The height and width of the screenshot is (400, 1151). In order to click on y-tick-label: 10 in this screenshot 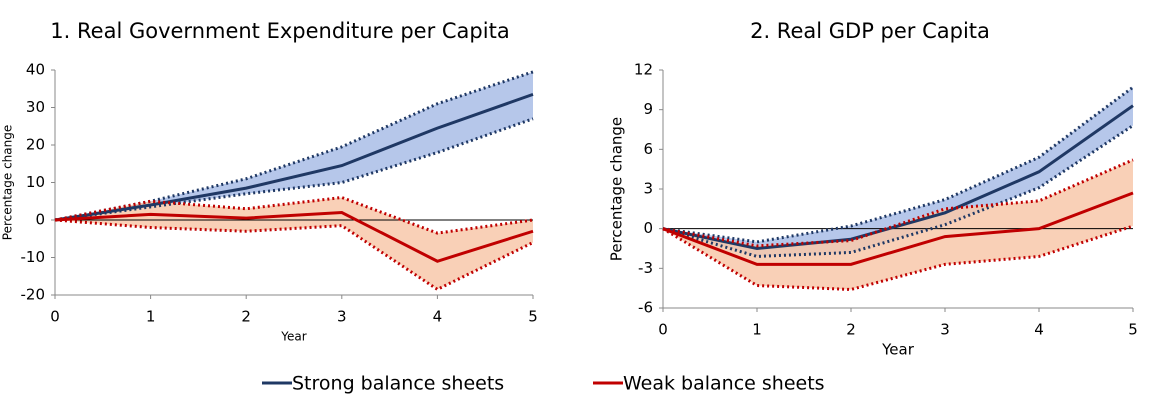, I will do `click(35, 182)`.